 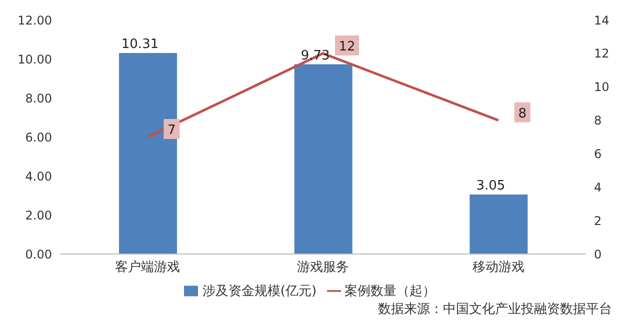 I want to click on x-tick-label: 客户端游戏, so click(x=147, y=267).